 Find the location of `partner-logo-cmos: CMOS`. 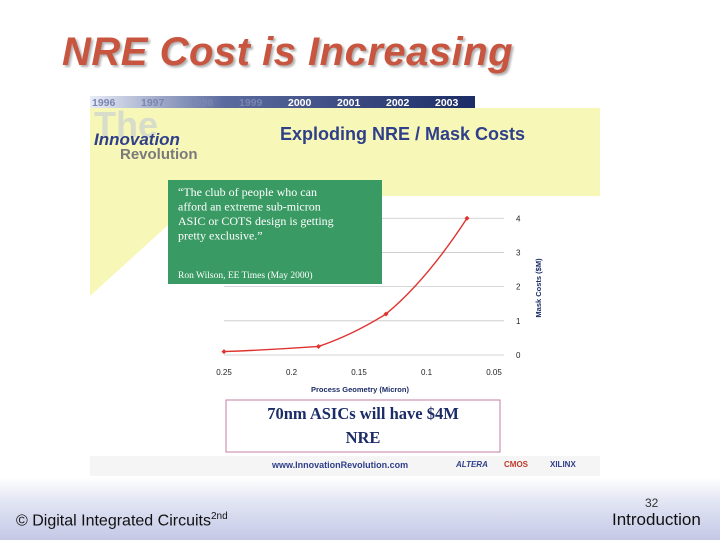

partner-logo-cmos: CMOS is located at coordinates (516, 464).